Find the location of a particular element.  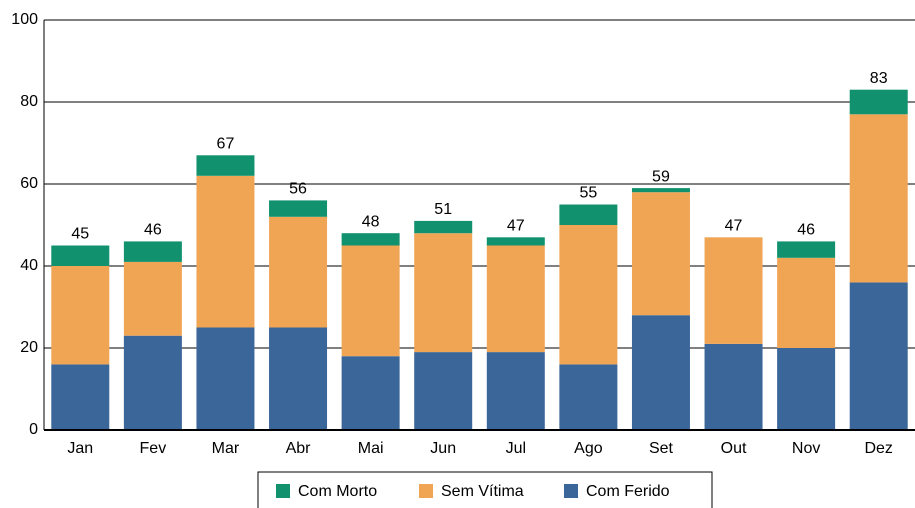

y-tick-label: 40 is located at coordinates (29, 265).